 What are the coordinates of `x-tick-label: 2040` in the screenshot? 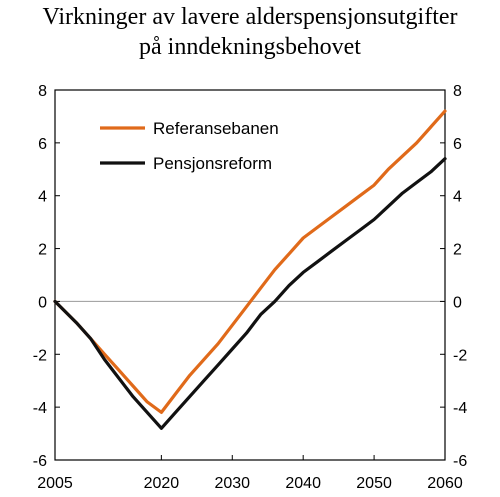 It's located at (303, 483).